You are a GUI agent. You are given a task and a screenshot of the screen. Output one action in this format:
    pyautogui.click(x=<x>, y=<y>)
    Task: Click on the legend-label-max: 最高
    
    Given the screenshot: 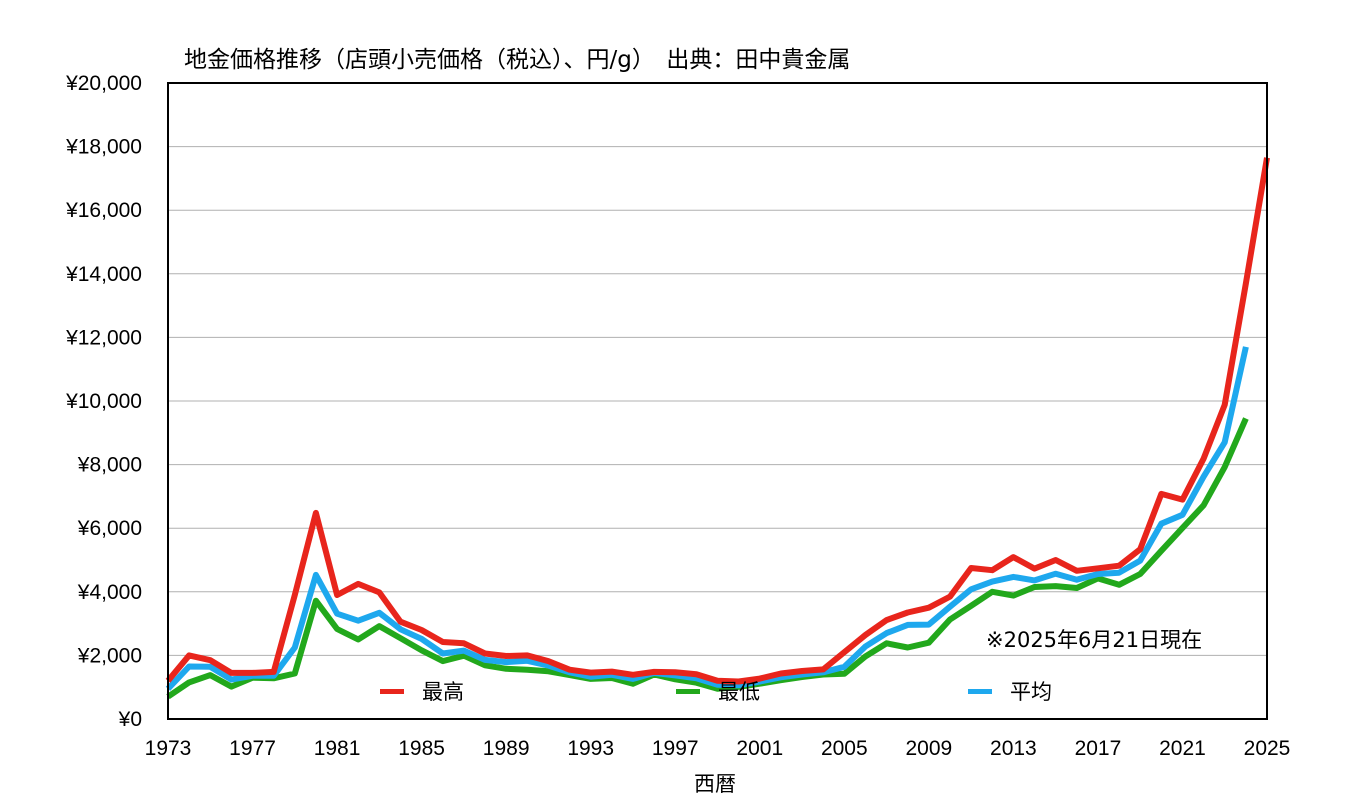 What is the action you would take?
    pyautogui.click(x=443, y=692)
    